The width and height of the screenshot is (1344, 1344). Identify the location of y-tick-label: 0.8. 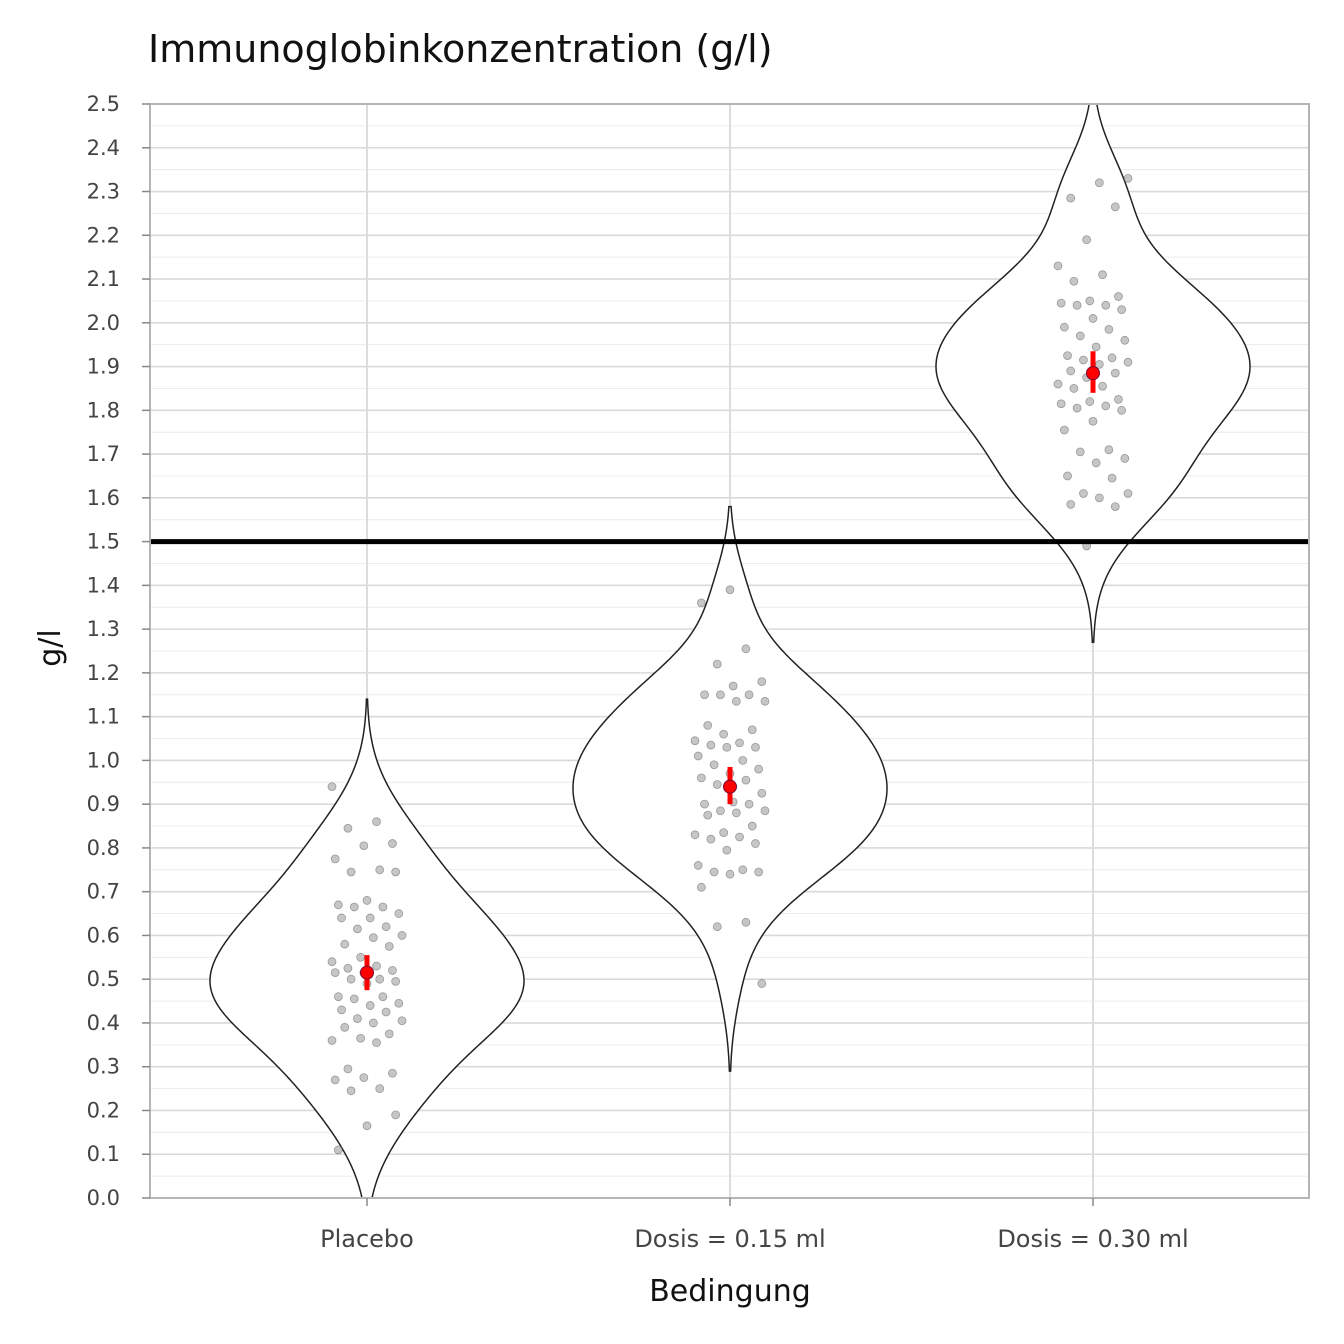
(103, 848).